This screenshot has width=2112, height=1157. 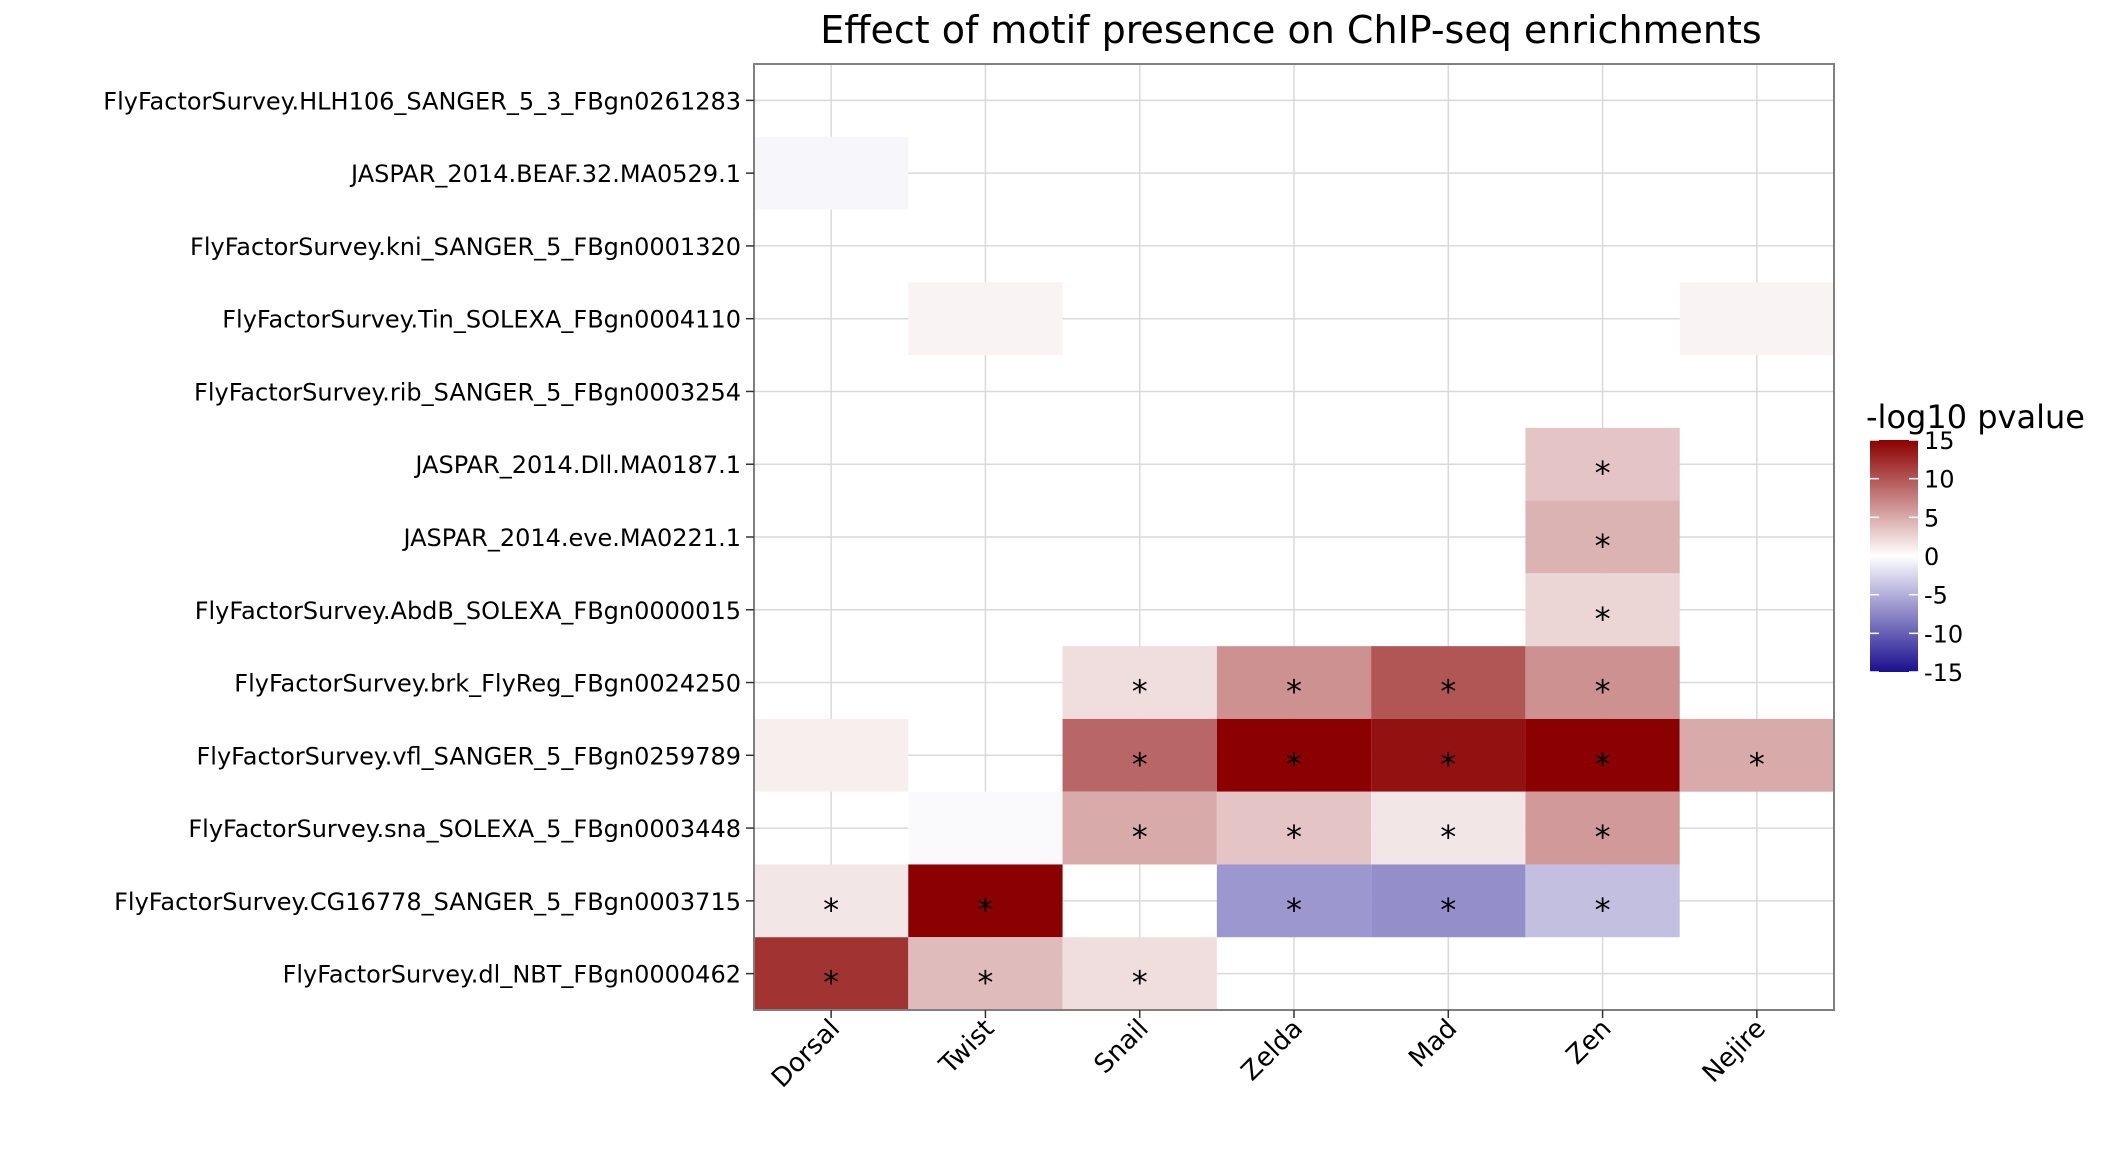 What do you see at coordinates (571, 538) in the screenshot?
I see `y-tick-label: JASPAR_2014.eve.MA0221.1` at bounding box center [571, 538].